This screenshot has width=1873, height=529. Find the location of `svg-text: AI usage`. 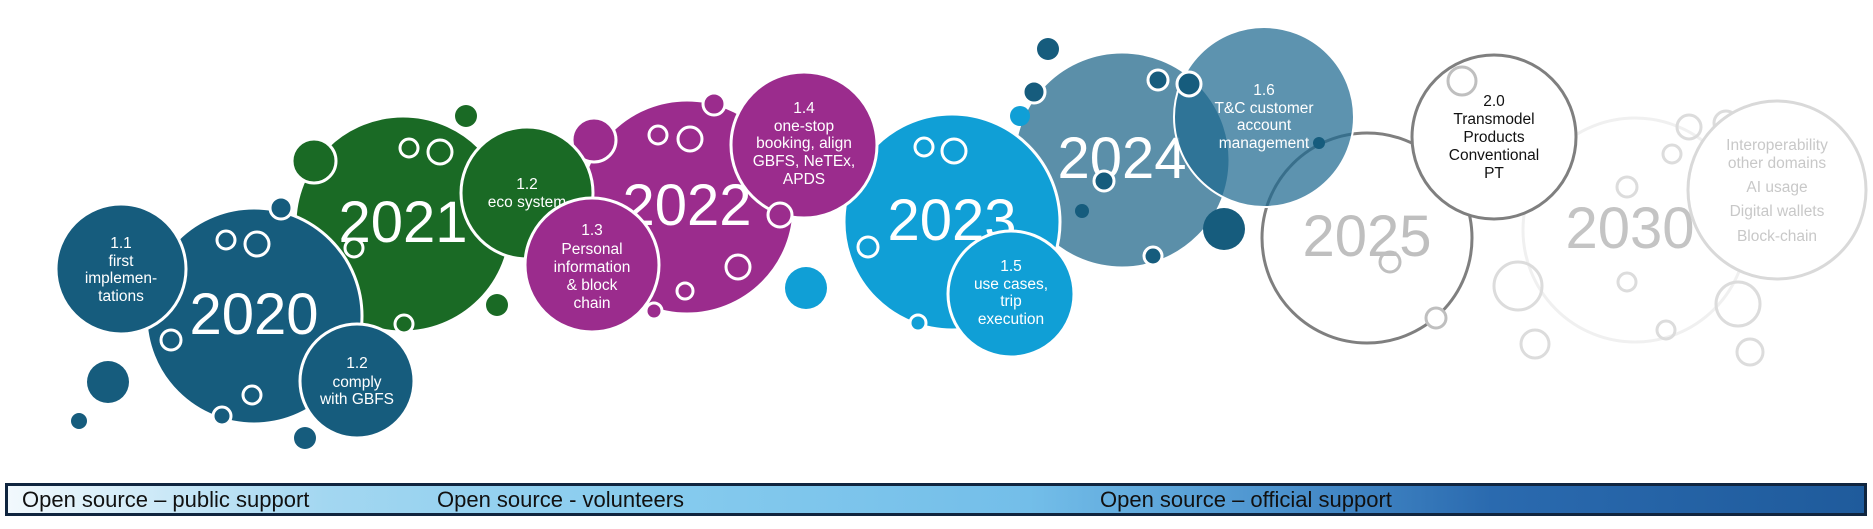

svg-text: AI usage is located at coordinates (1776, 187).